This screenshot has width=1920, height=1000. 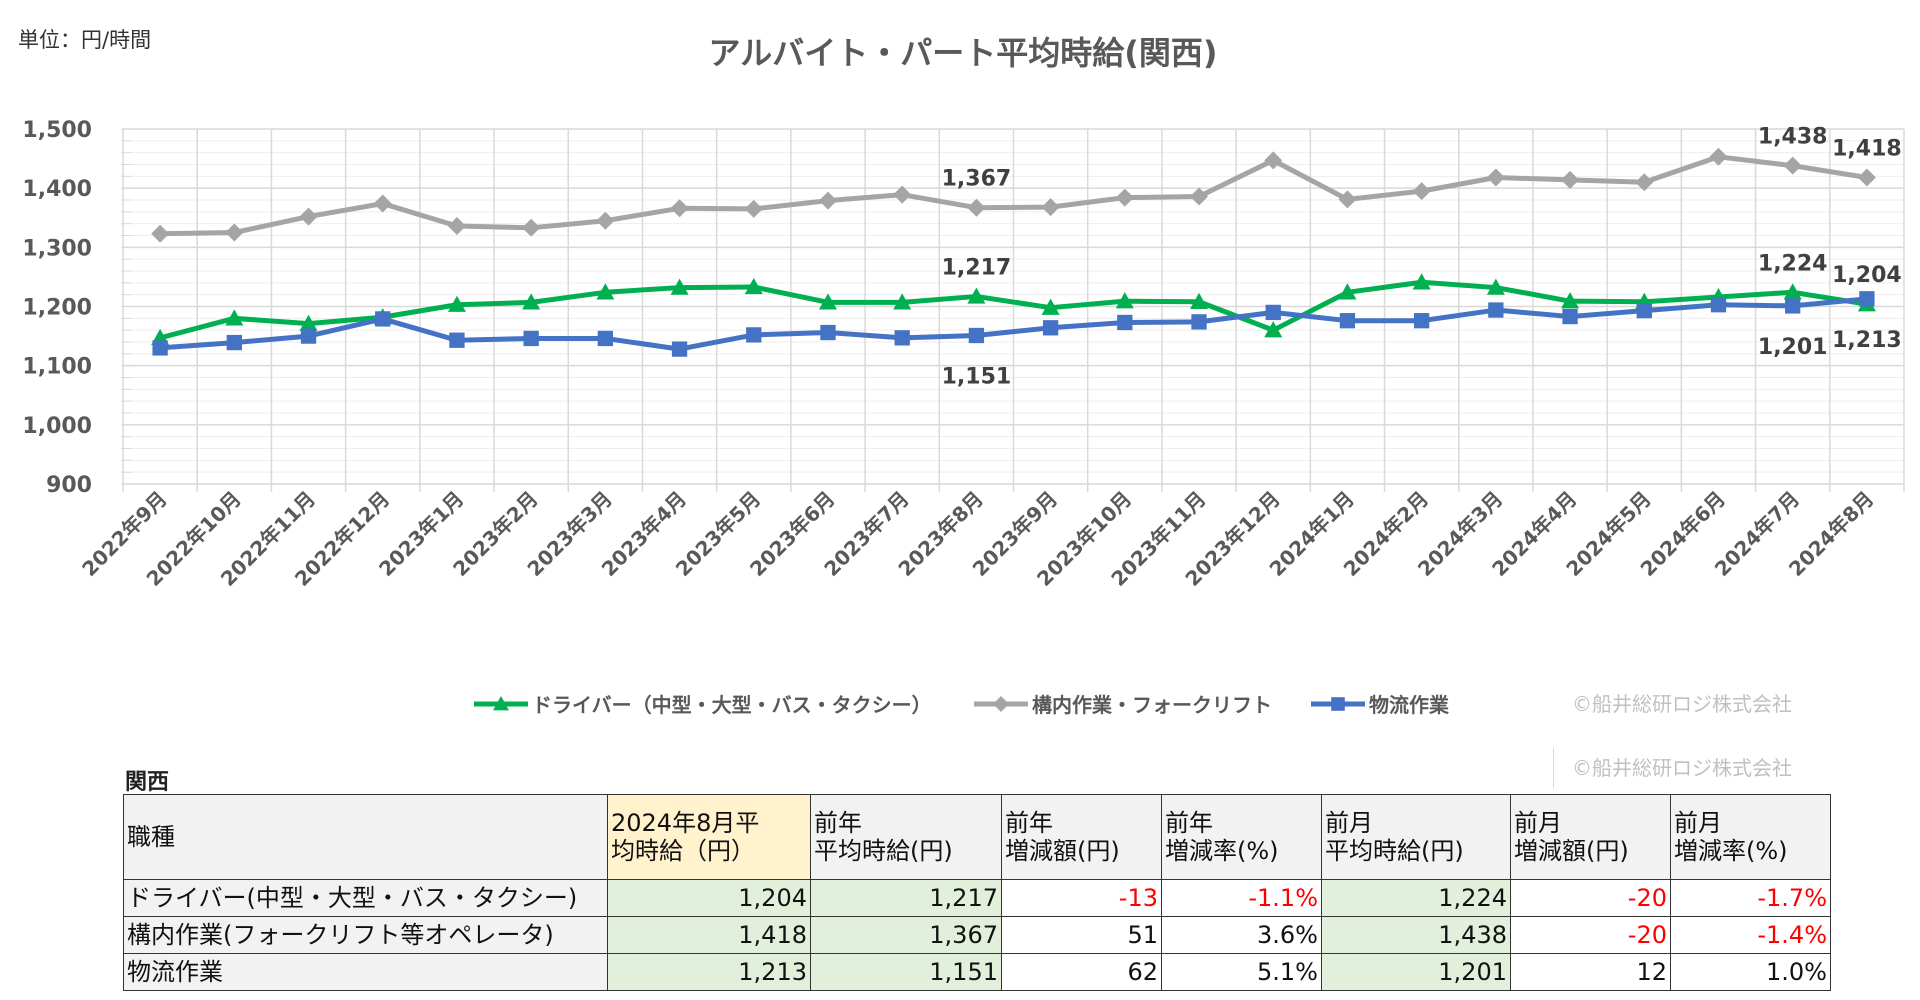 I want to click on legend-item: 構内作業・フォークリフト, so click(x=1123, y=705).